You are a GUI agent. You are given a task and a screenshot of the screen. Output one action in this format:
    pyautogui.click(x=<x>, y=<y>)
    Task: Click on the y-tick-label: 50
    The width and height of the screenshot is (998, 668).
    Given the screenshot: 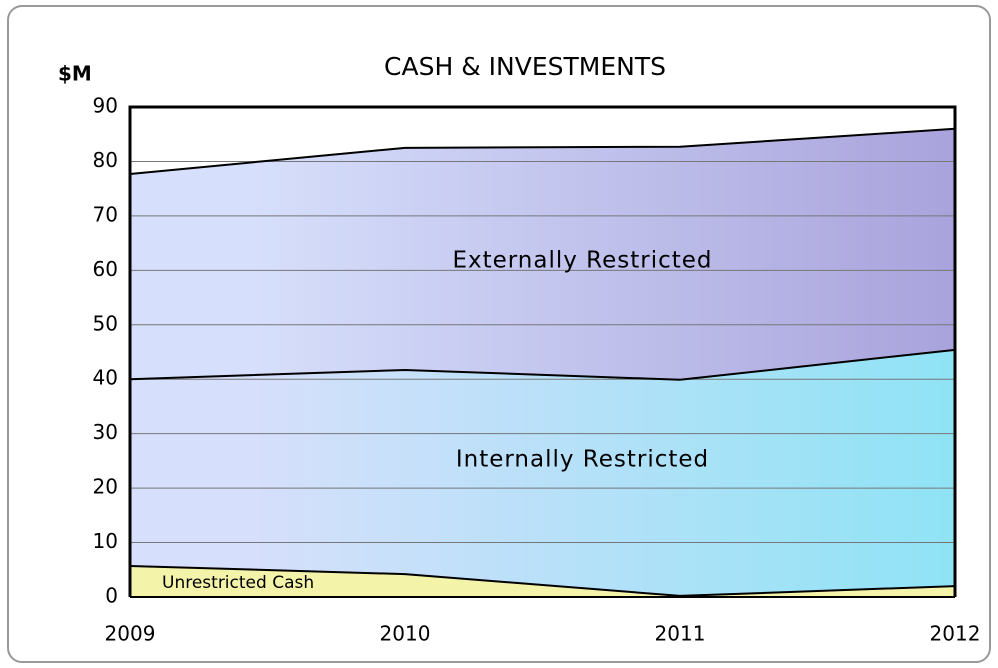 What is the action you would take?
    pyautogui.click(x=105, y=323)
    